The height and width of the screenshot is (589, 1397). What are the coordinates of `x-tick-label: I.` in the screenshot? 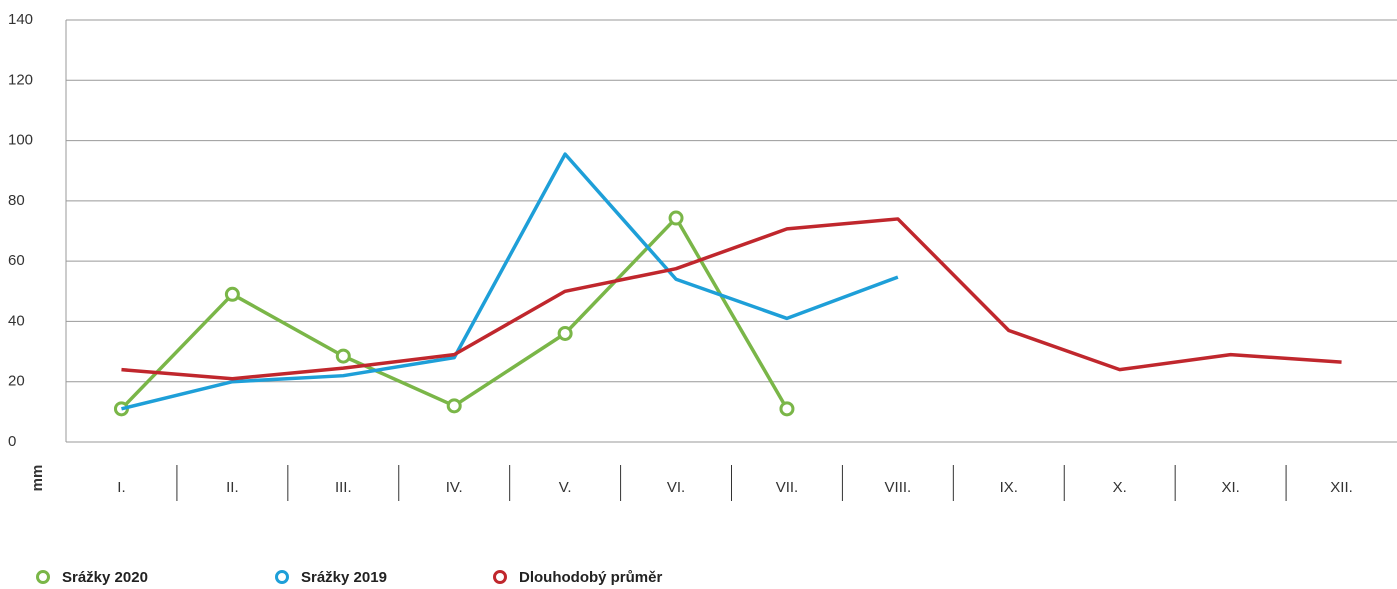 It's located at (121, 487).